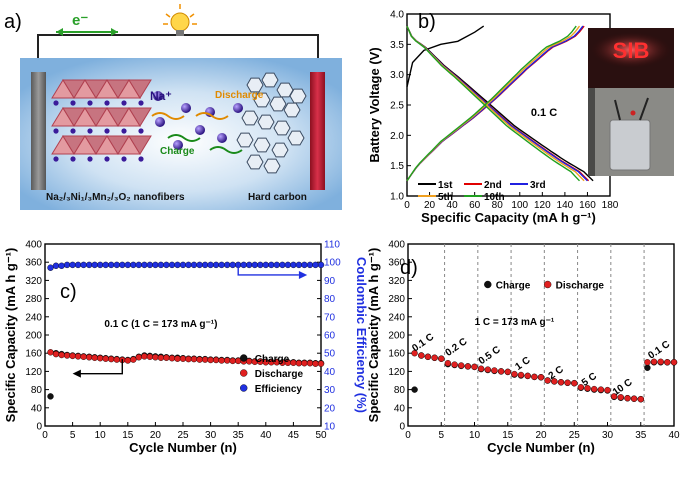 Image resolution: width=680 pixels, height=480 pixels. Describe the element at coordinates (674, 435) in the screenshot. I see `d-x-tick-label: 40` at that location.